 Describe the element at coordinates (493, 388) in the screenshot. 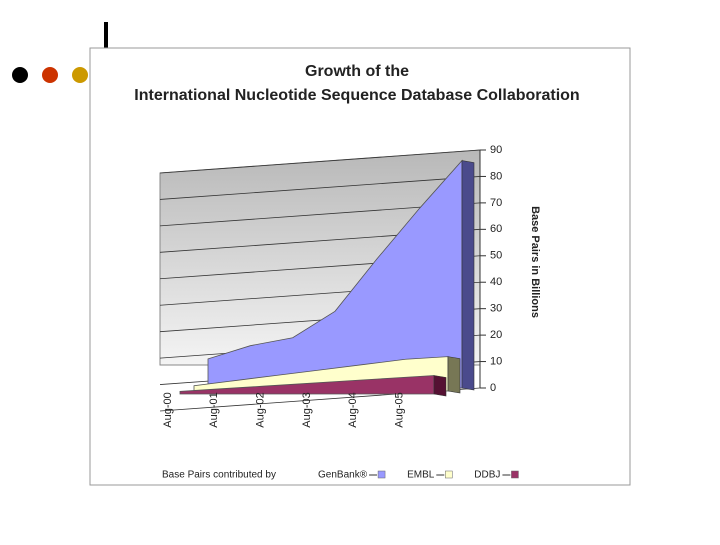

I see `y-tick-label: 0` at that location.